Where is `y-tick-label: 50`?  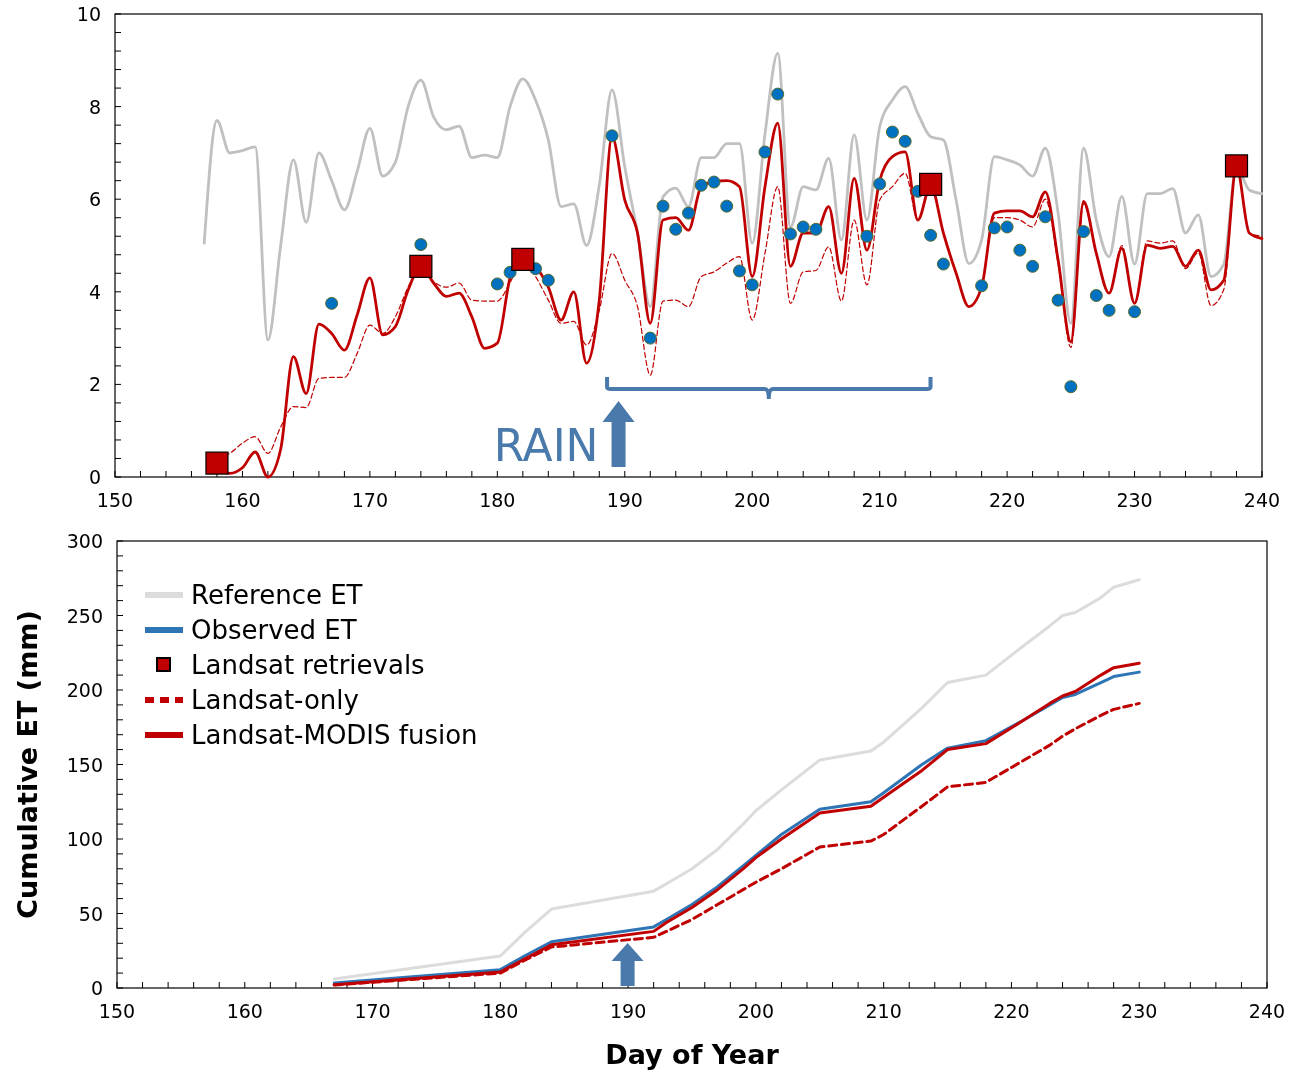
y-tick-label: 50 is located at coordinates (90, 913).